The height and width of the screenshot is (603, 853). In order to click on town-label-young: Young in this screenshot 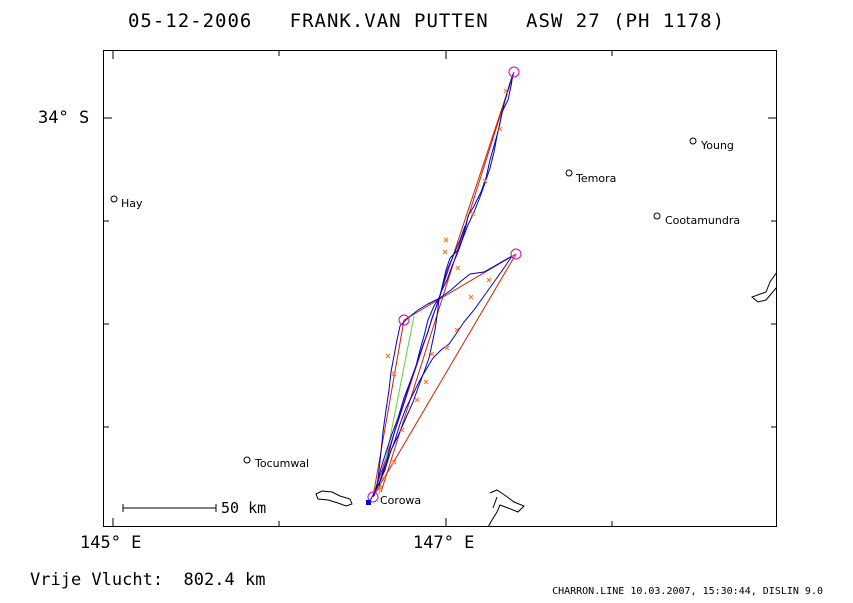, I will do `click(717, 145)`.